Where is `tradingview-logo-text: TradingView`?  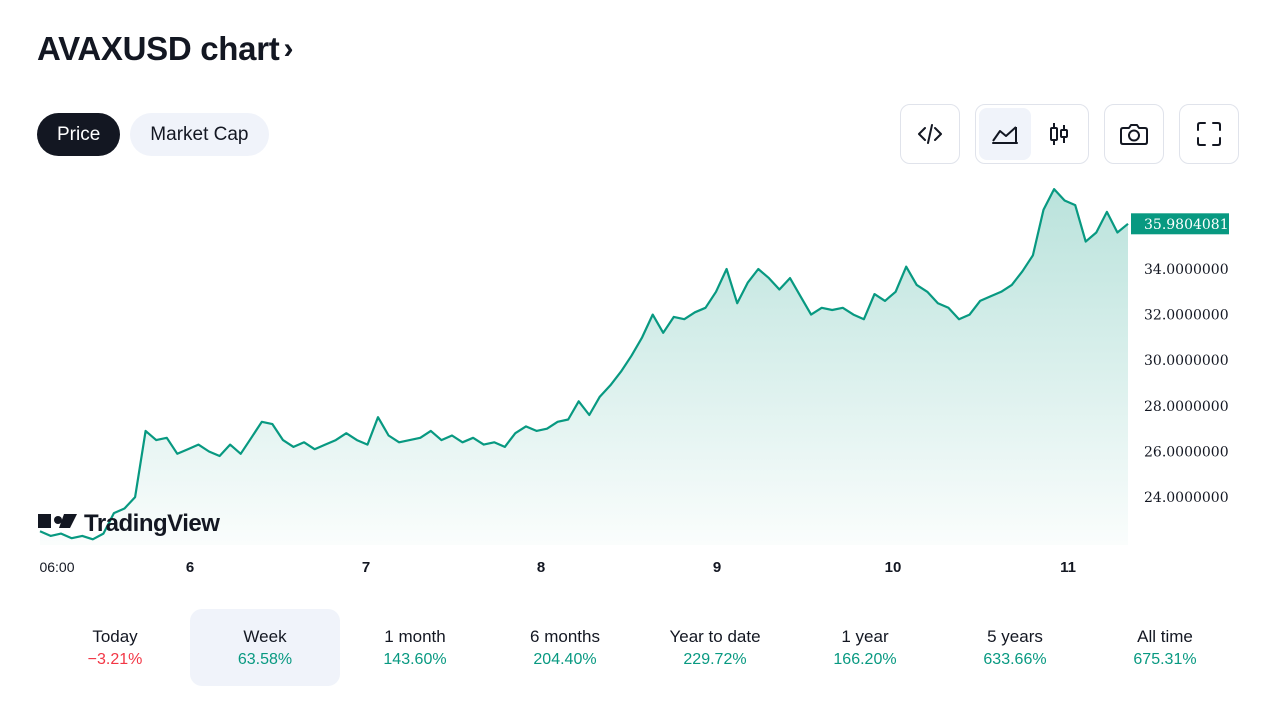
tradingview-logo-text: TradingView is located at coordinates (152, 523).